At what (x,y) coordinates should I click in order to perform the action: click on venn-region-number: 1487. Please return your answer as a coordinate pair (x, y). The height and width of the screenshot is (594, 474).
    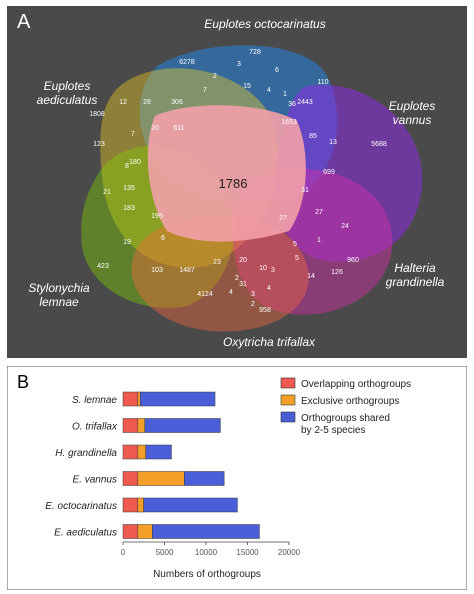
    Looking at the image, I should click on (187, 270).